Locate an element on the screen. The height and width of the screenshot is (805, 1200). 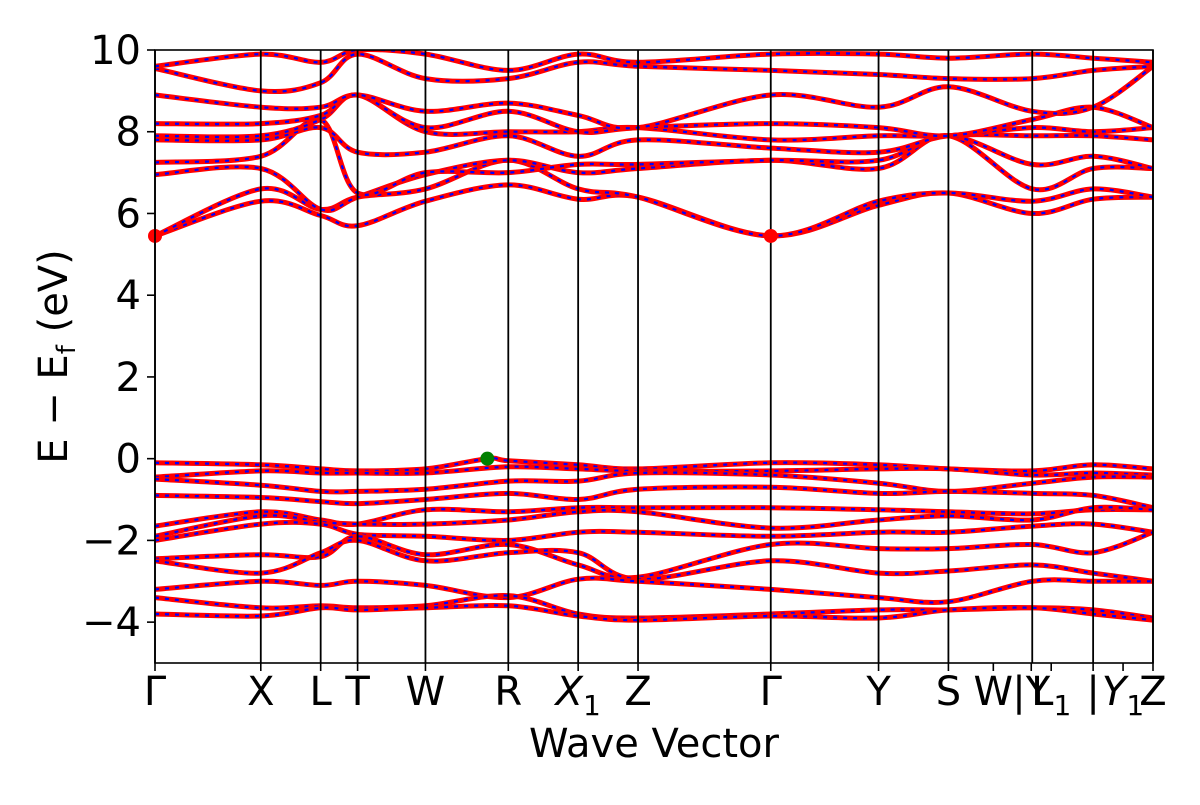
x-axis-ticks: Γ X L T W R X1 Z Γ Y S W |YL1 | Y1Z is located at coordinates (655, 692).